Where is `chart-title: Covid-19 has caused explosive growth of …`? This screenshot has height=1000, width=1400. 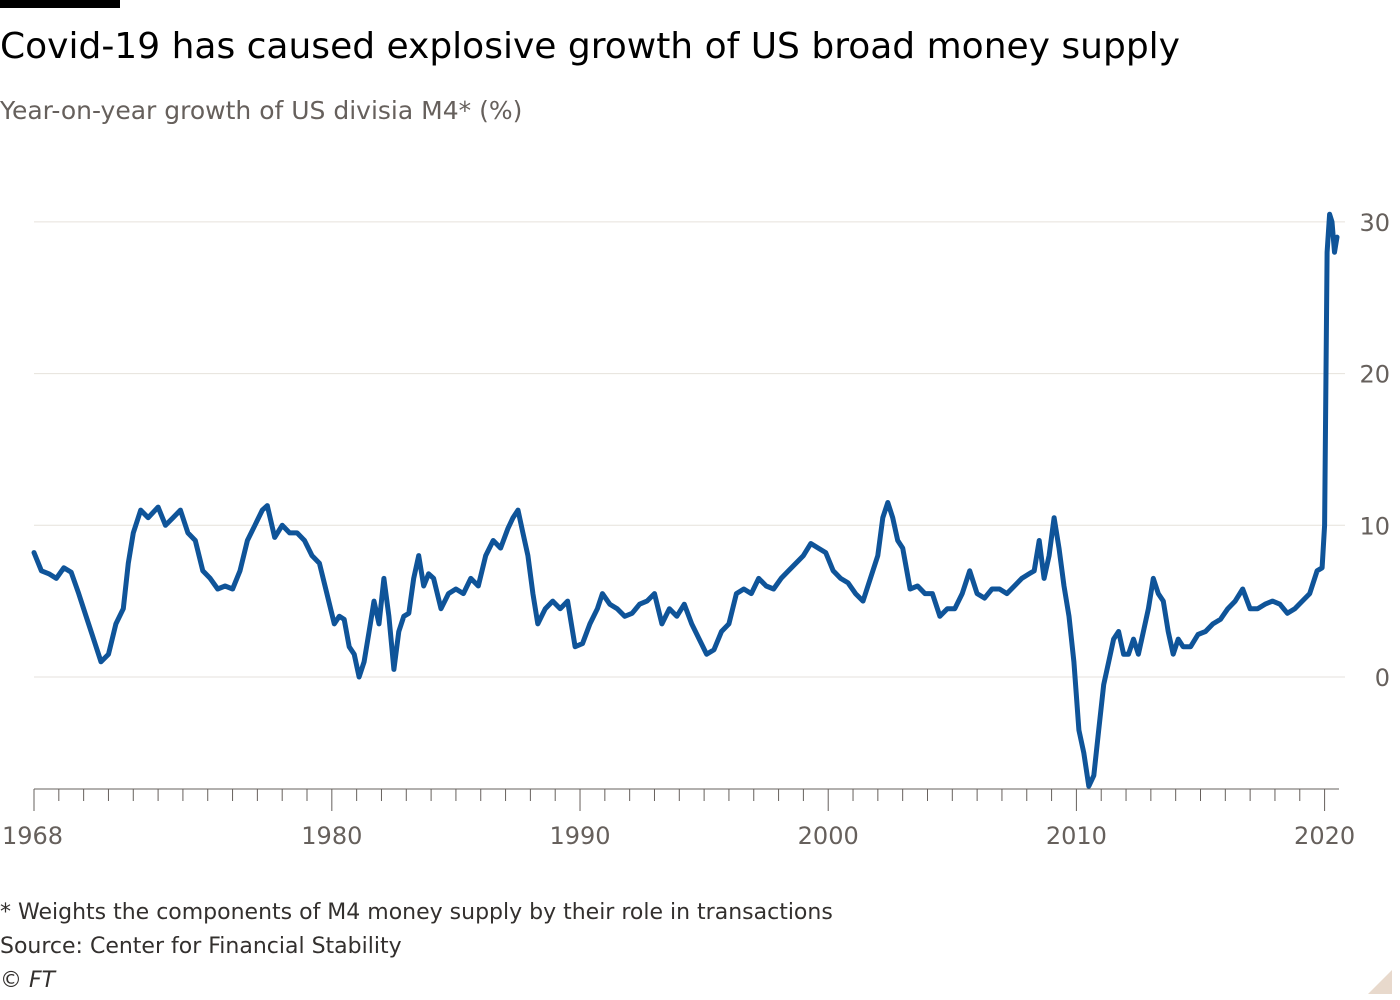
chart-title: Covid-19 has caused explosive growth of … is located at coordinates (590, 46).